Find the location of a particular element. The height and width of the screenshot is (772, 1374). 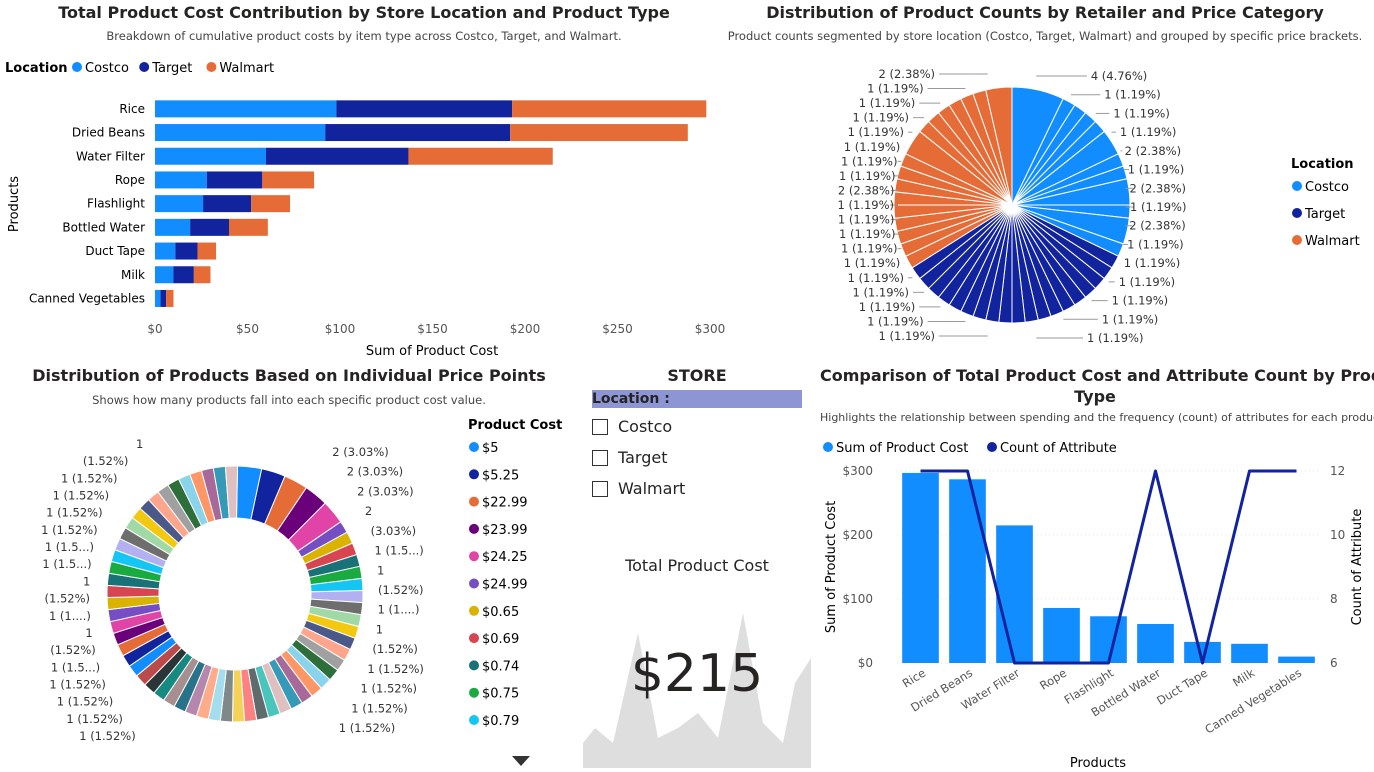

donut-legend-label: $24.25 is located at coordinates (505, 557).